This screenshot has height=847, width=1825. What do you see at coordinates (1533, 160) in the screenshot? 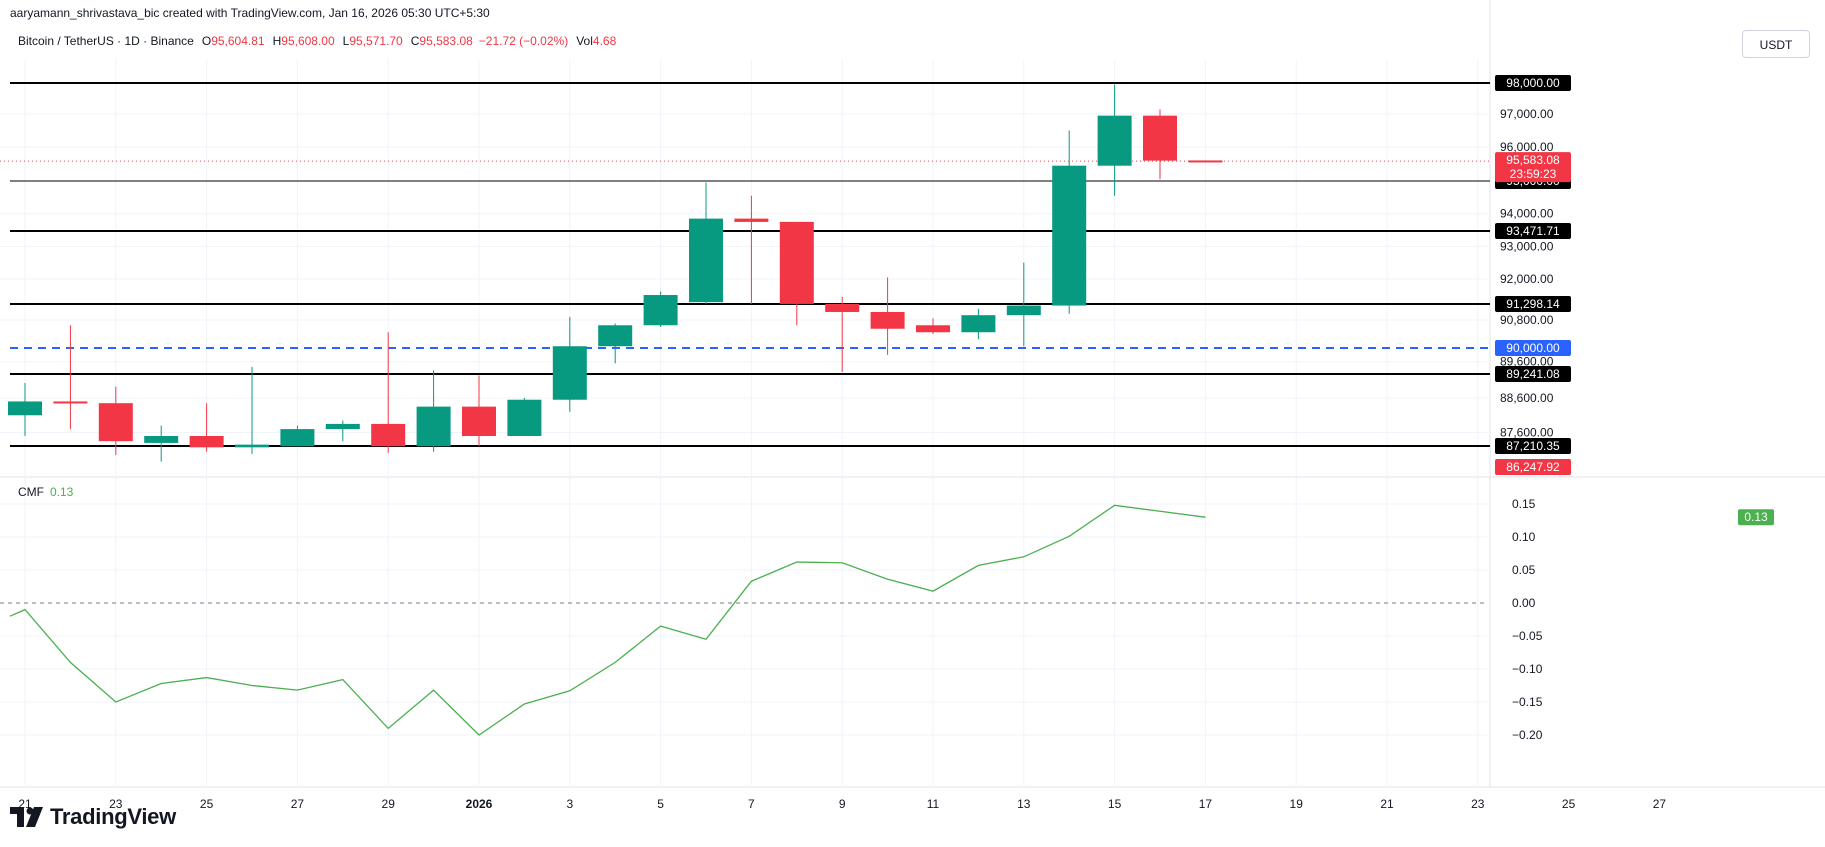
I see `last-price-label: 95,583.08` at bounding box center [1533, 160].